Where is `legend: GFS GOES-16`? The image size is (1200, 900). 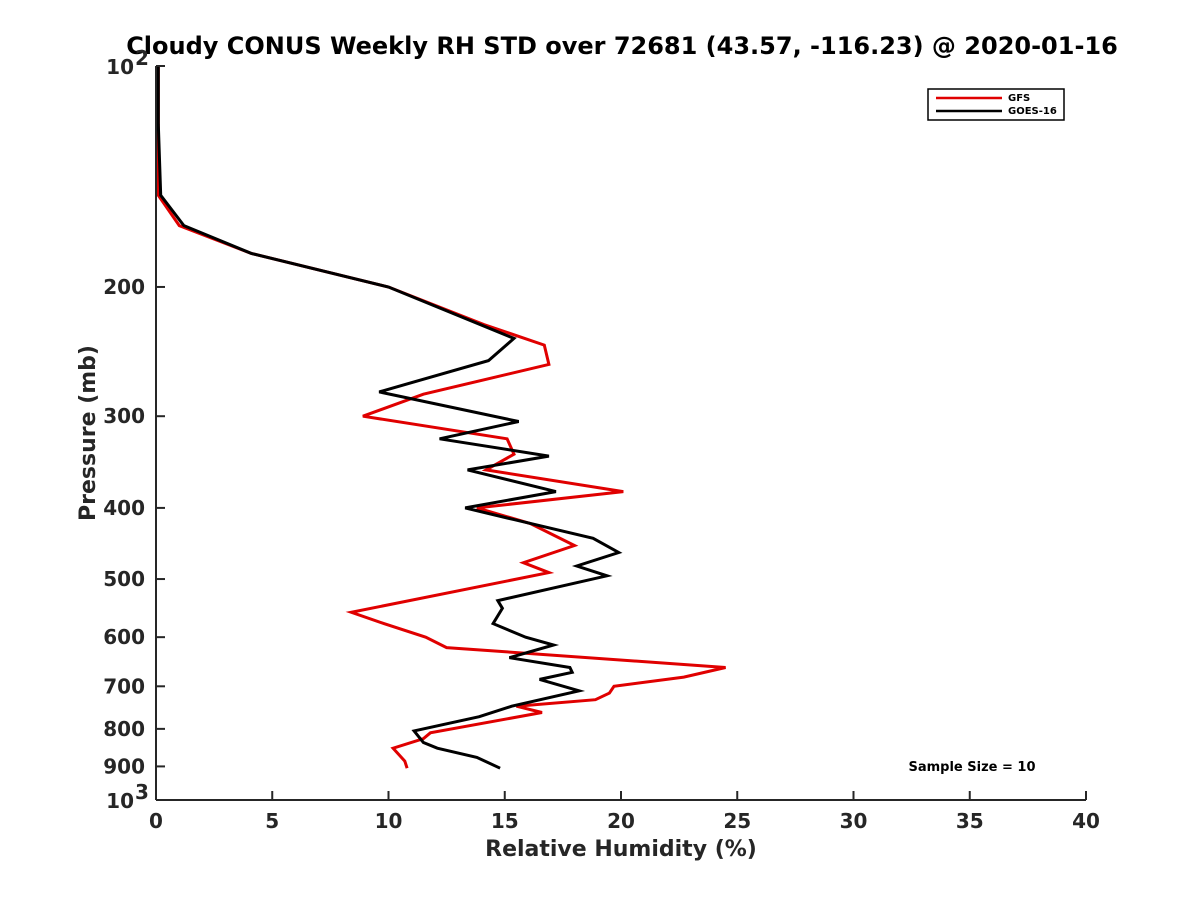
legend: GFS GOES-16 is located at coordinates (996, 104).